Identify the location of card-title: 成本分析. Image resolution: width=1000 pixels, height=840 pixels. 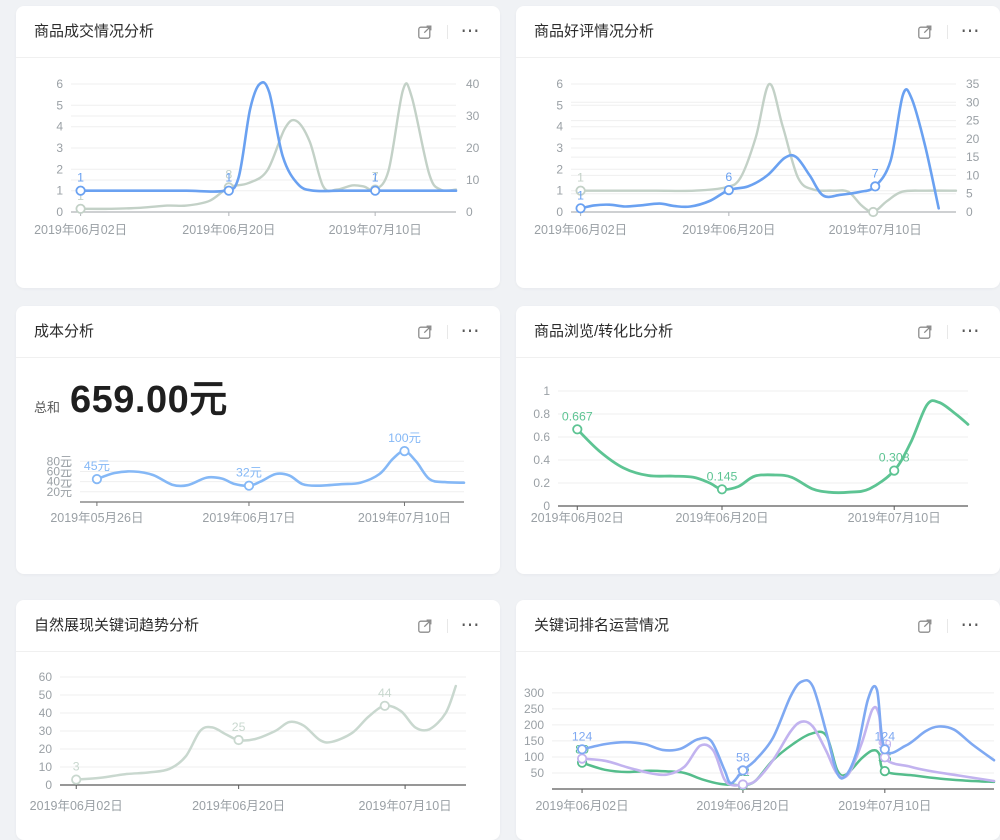
(64, 331).